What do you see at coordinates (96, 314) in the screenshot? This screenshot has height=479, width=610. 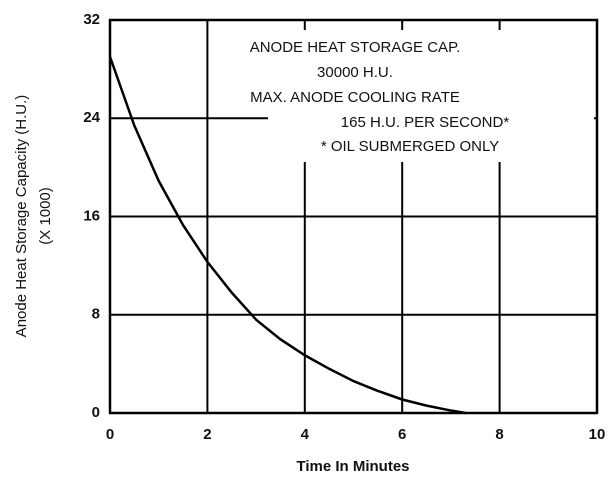 I see `y-tick-label: 8` at bounding box center [96, 314].